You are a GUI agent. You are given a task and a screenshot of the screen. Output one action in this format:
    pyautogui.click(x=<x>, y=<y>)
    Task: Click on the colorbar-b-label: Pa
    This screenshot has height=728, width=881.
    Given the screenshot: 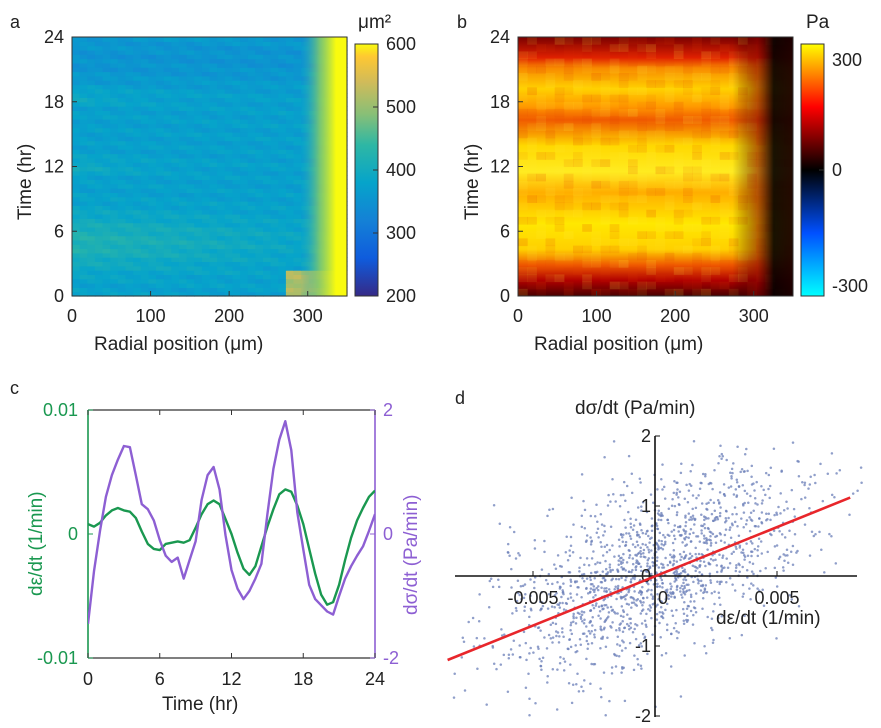 What is the action you would take?
    pyautogui.click(x=818, y=22)
    